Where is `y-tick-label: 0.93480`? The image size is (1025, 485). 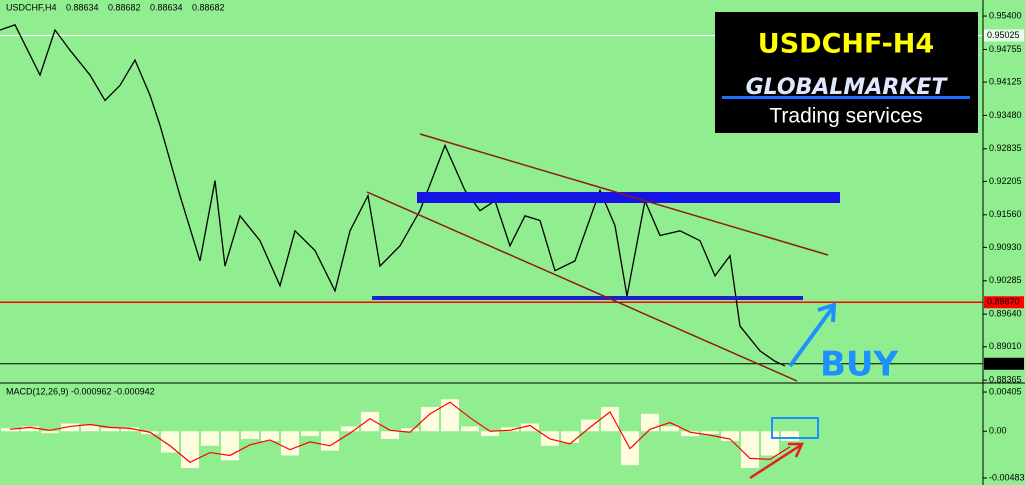 y-tick-label: 0.93480 is located at coordinates (1005, 115).